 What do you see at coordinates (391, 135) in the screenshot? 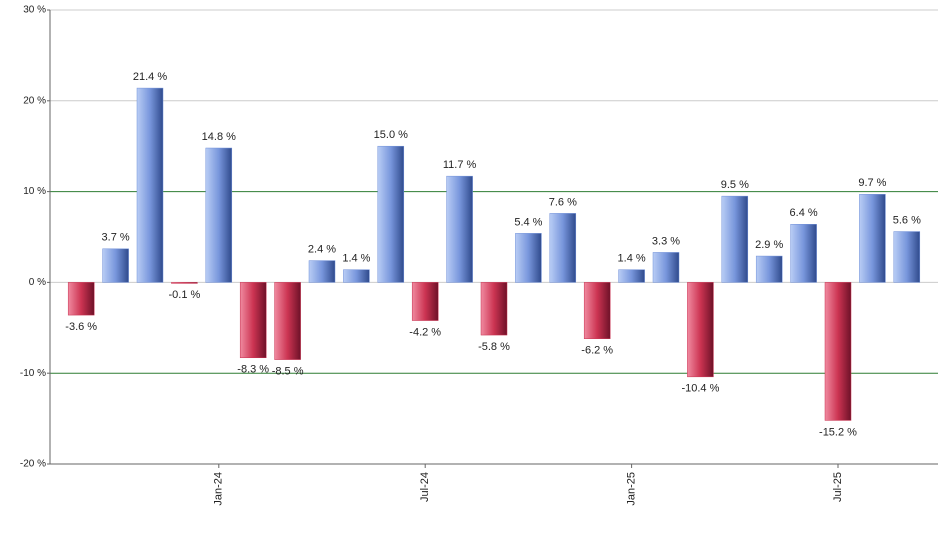
I see `value-label: 15.0 %` at bounding box center [391, 135].